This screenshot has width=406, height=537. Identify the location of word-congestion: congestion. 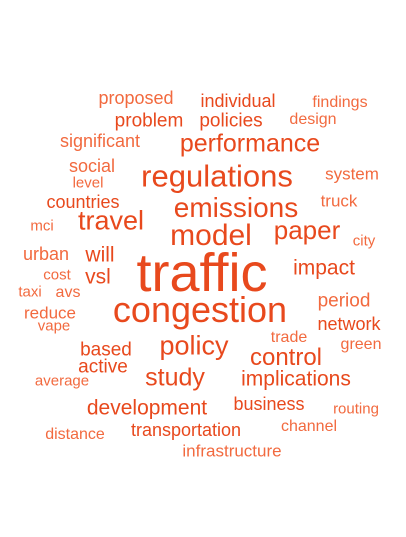
(200, 309).